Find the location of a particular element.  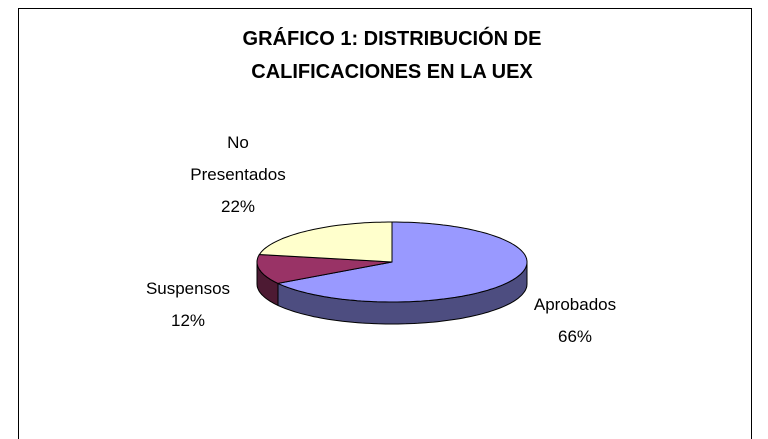

value-label: 22% is located at coordinates (238, 206).